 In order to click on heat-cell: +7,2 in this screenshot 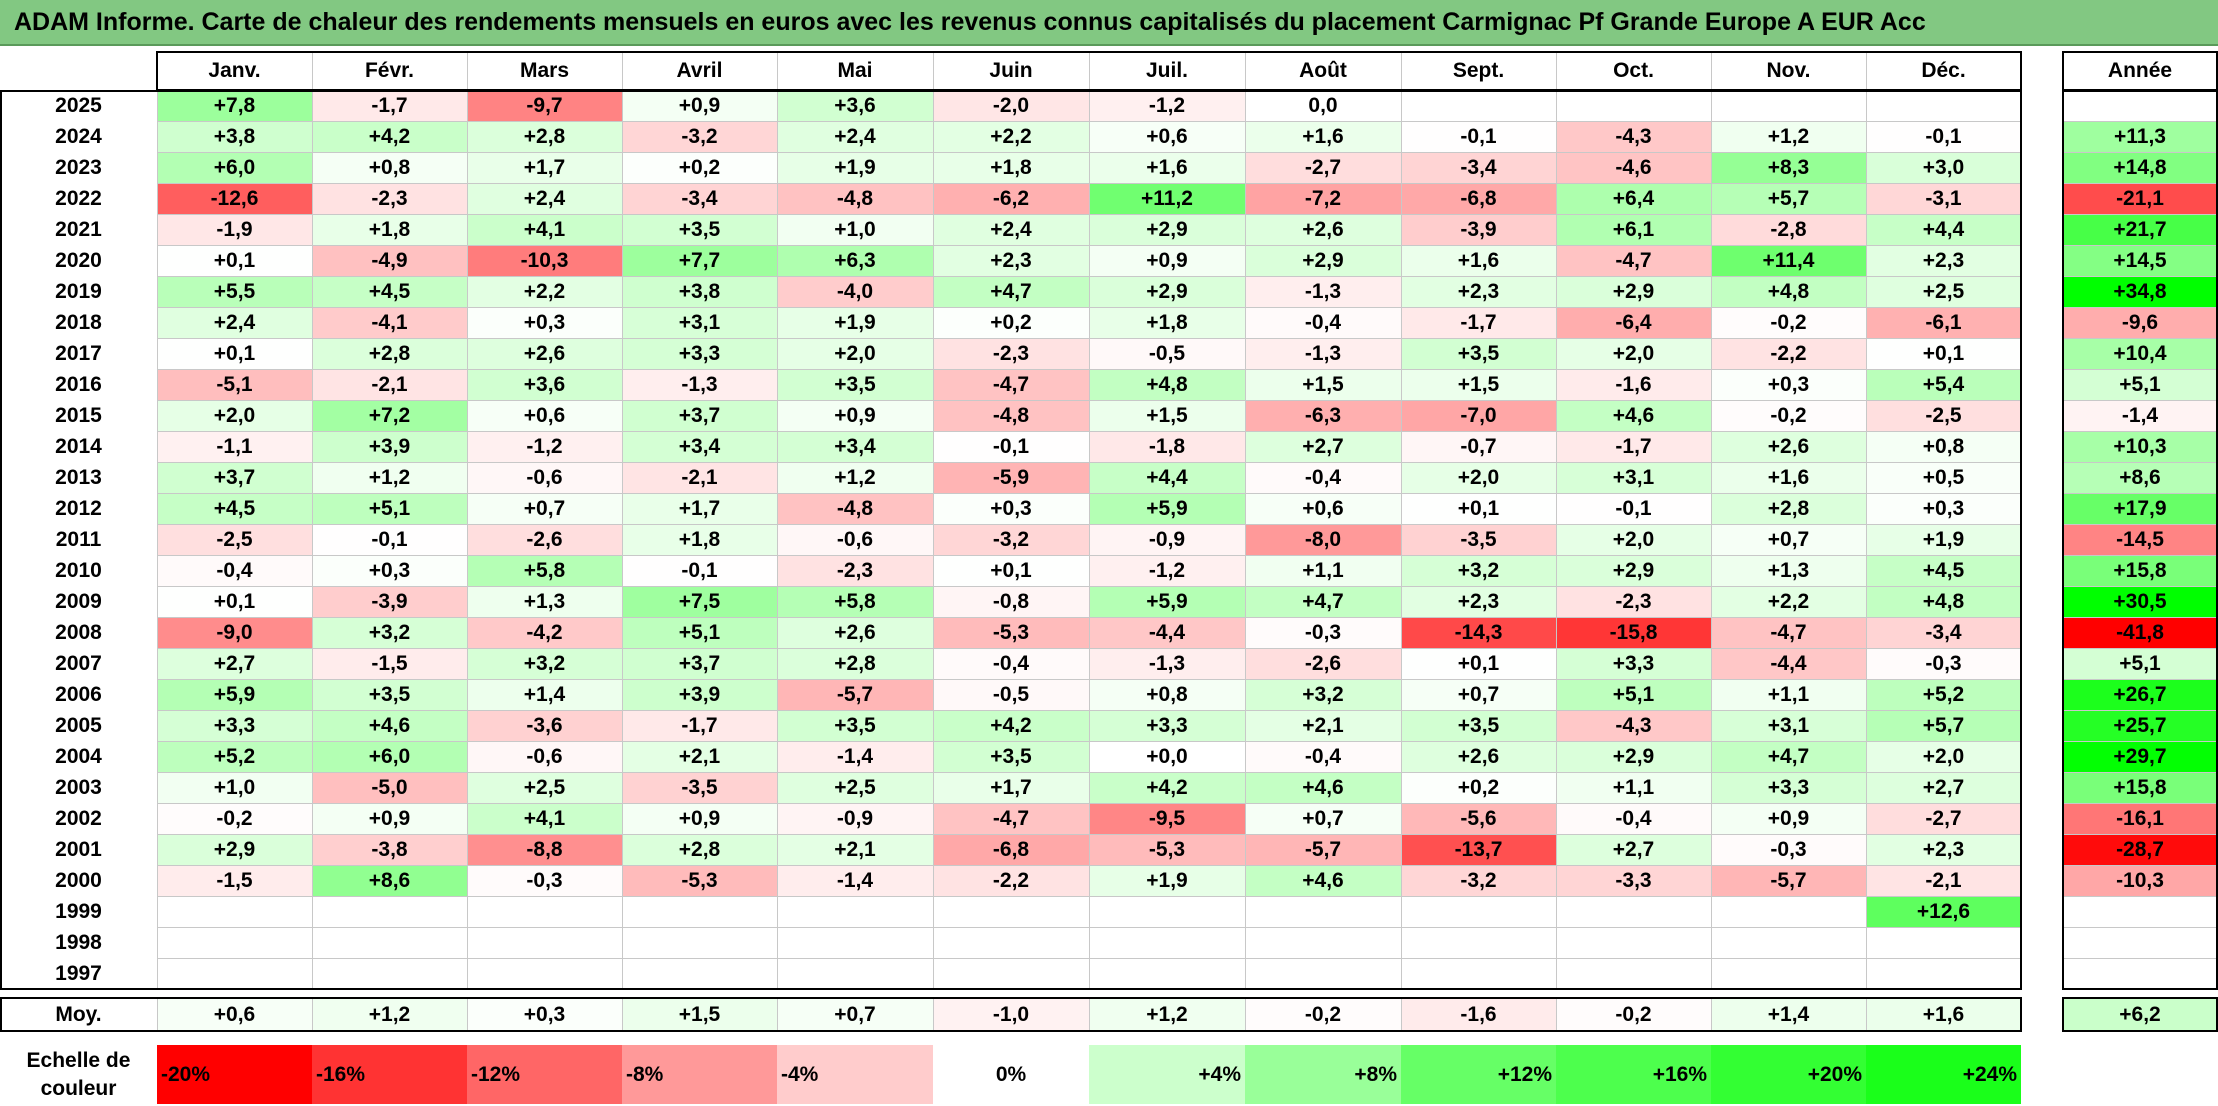, I will do `click(389, 415)`.